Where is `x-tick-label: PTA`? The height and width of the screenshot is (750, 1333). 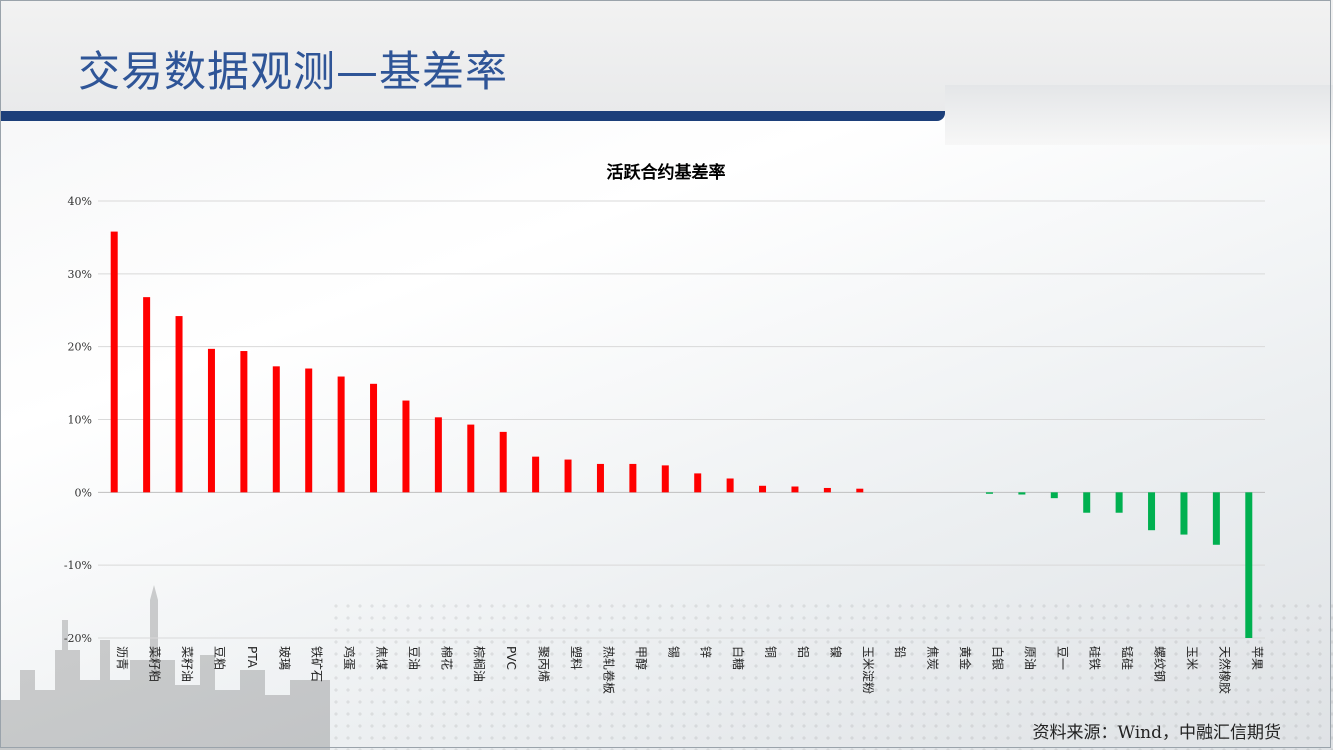 x-tick-label: PTA is located at coordinates (252, 657).